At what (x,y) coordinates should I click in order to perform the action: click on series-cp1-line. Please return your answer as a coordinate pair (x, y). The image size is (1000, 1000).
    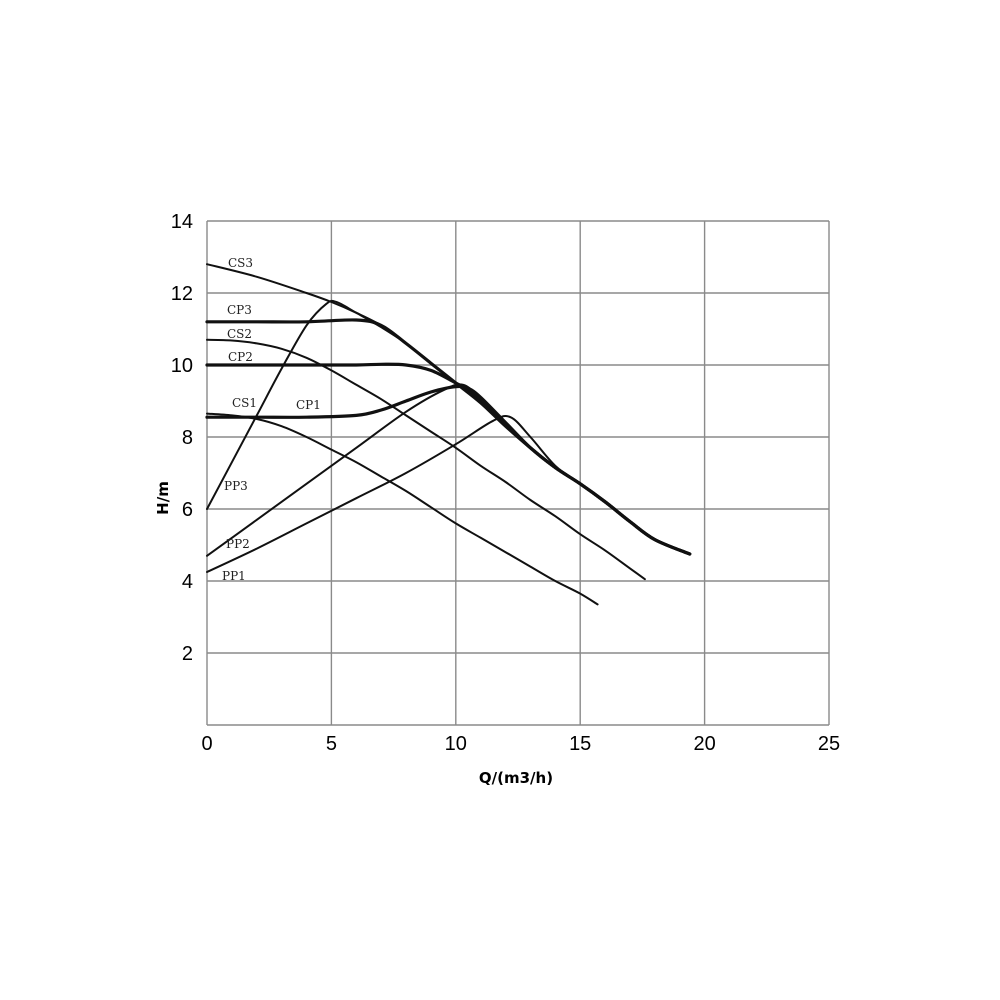
    Looking at the image, I should click on (448, 470).